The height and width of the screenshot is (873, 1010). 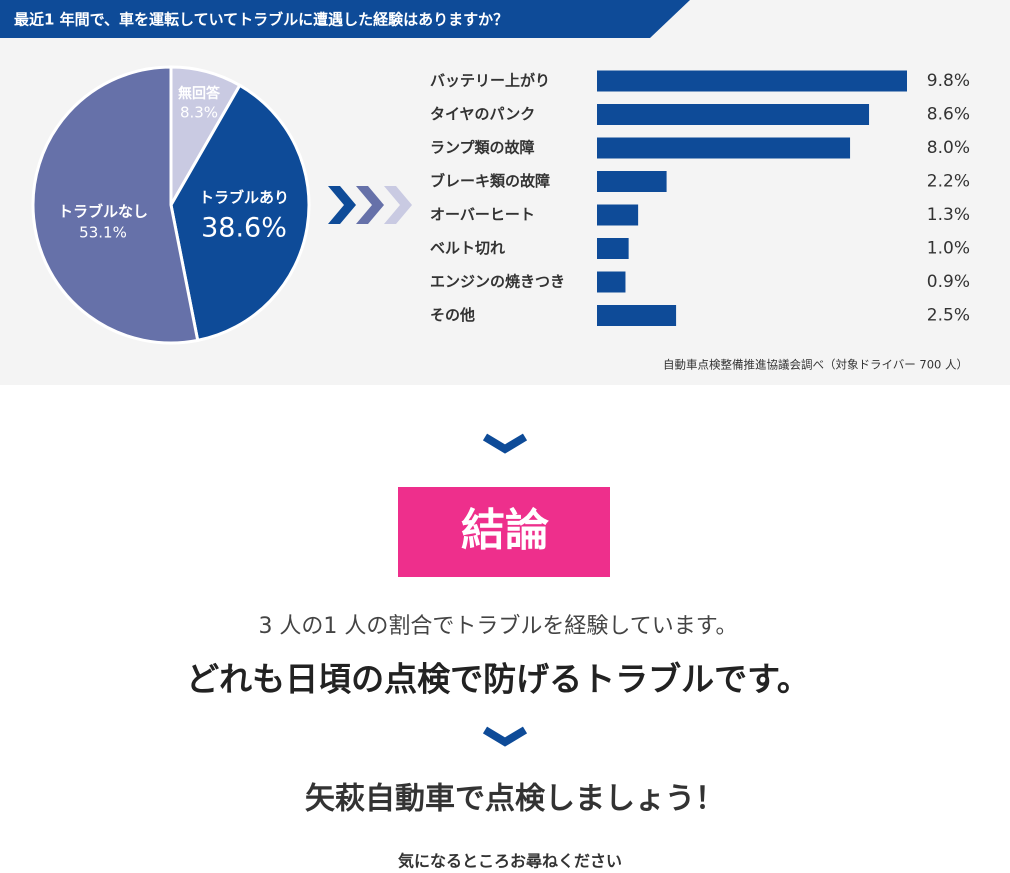 I want to click on call-to-action: 矢萩自動車で点検しましょう！, so click(x=515, y=799).